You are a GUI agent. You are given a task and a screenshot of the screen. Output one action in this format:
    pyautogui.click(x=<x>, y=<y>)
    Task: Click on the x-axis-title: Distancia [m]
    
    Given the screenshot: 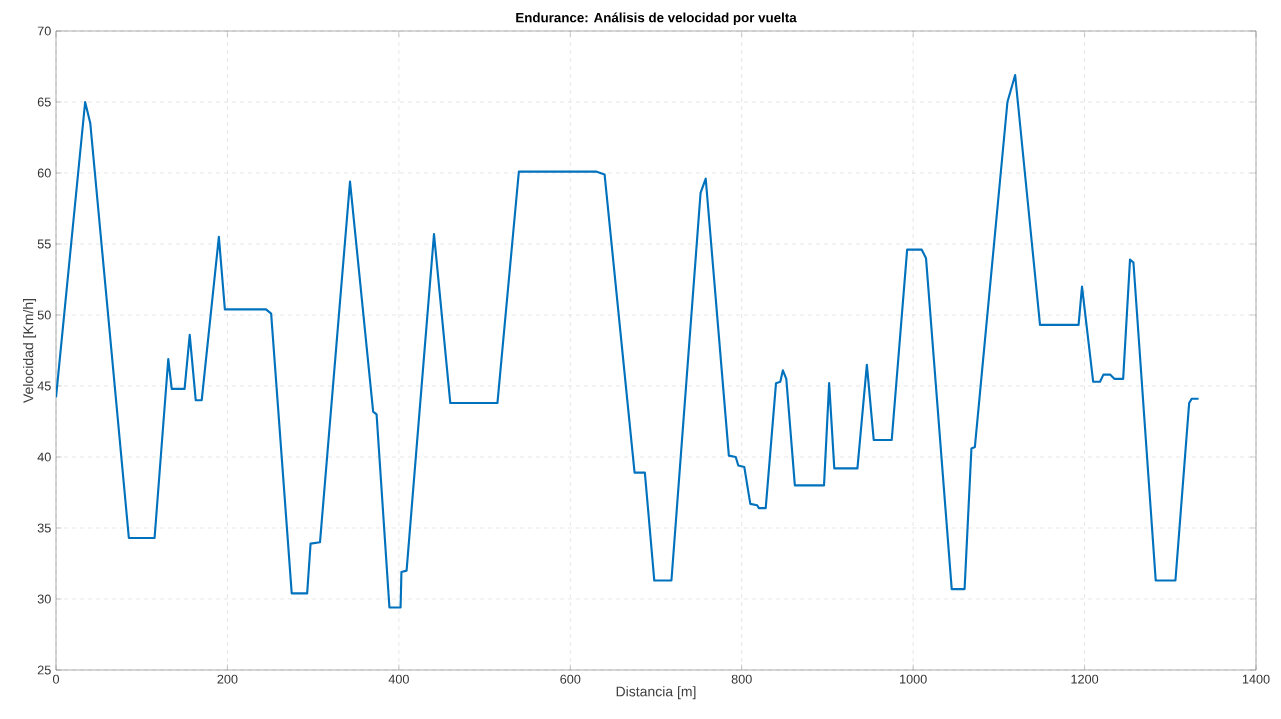 What is the action you would take?
    pyautogui.click(x=656, y=693)
    